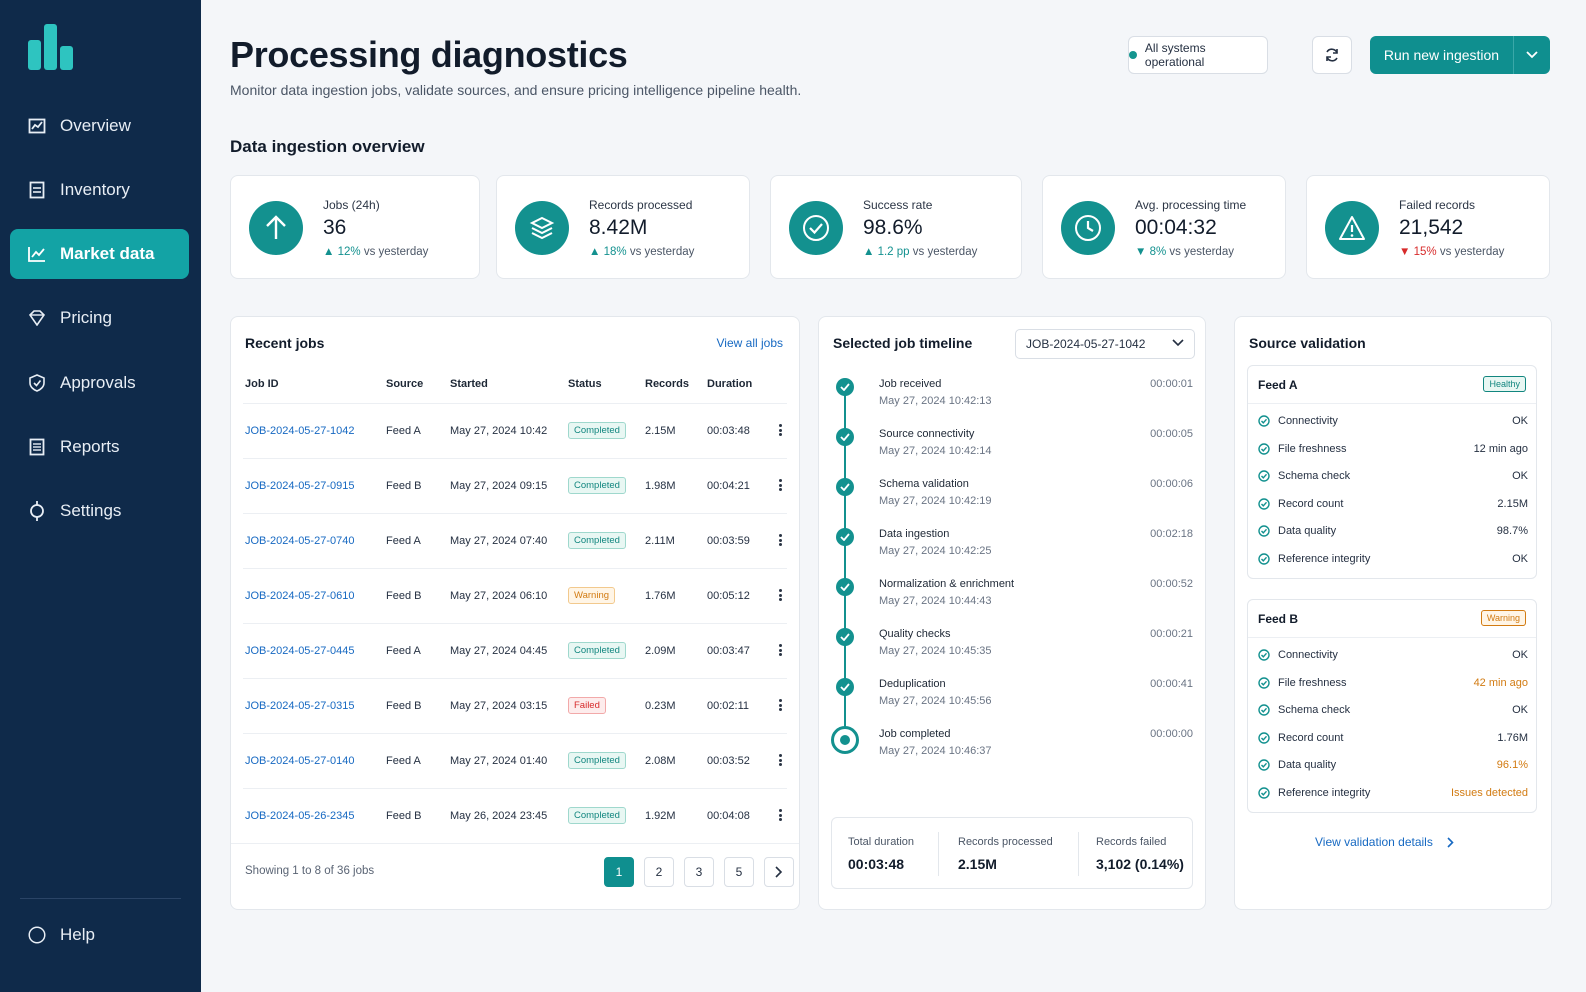  I want to click on job-records: 2.08M, so click(660, 761).